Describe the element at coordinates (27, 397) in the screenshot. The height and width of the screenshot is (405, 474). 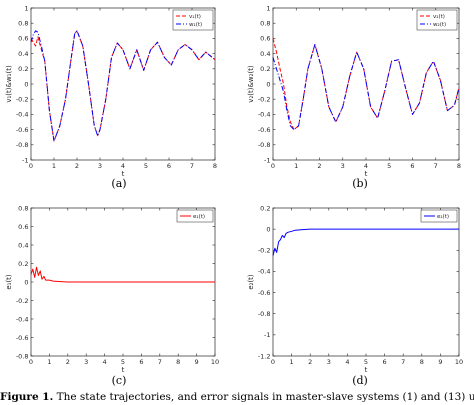
I see `caption-label: Figure 1.` at that location.